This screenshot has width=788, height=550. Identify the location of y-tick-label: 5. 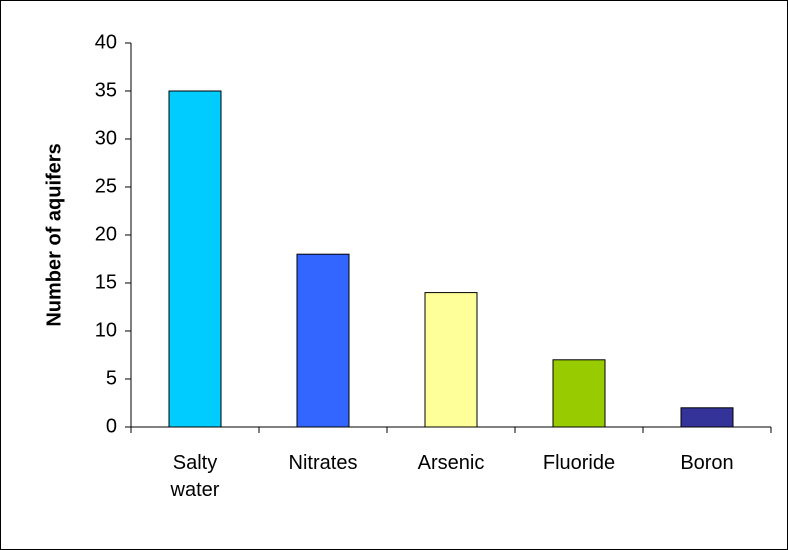
(111, 378).